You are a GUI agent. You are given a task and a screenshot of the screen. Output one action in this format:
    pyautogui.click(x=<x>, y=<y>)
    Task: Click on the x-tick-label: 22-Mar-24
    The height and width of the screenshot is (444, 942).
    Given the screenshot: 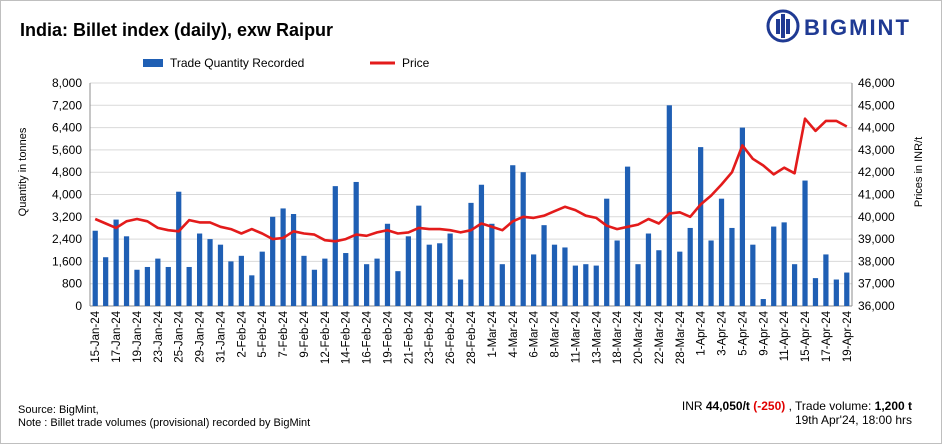 What is the action you would take?
    pyautogui.click(x=660, y=337)
    